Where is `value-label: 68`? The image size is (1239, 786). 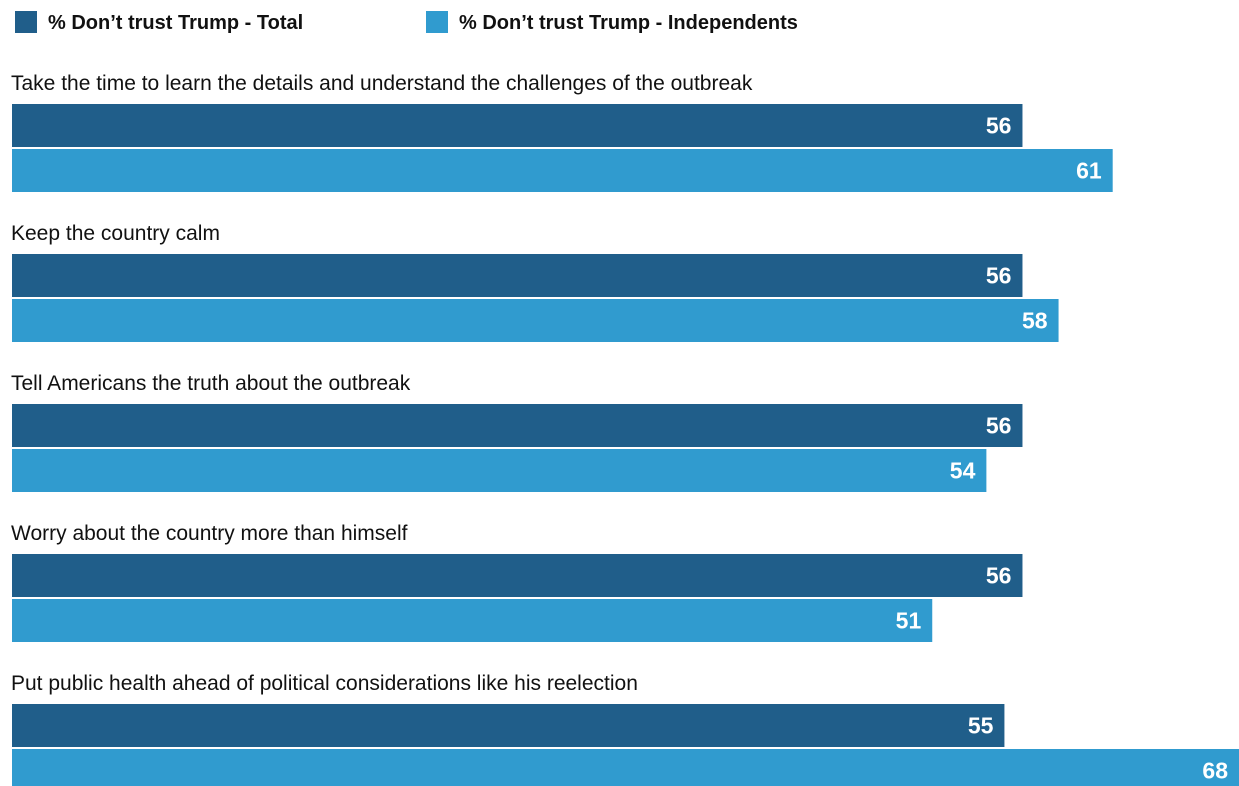
value-label: 68 is located at coordinates (1215, 771).